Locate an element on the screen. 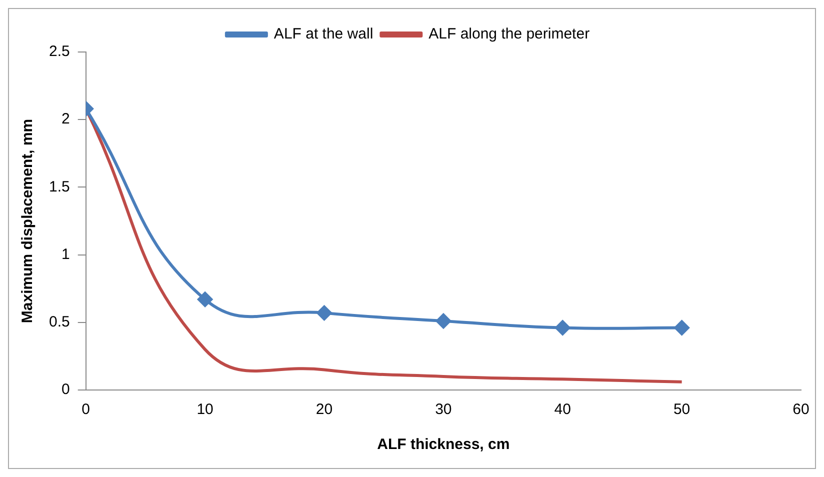 This screenshot has width=824, height=477. x-tick-label: 10 is located at coordinates (205, 409).